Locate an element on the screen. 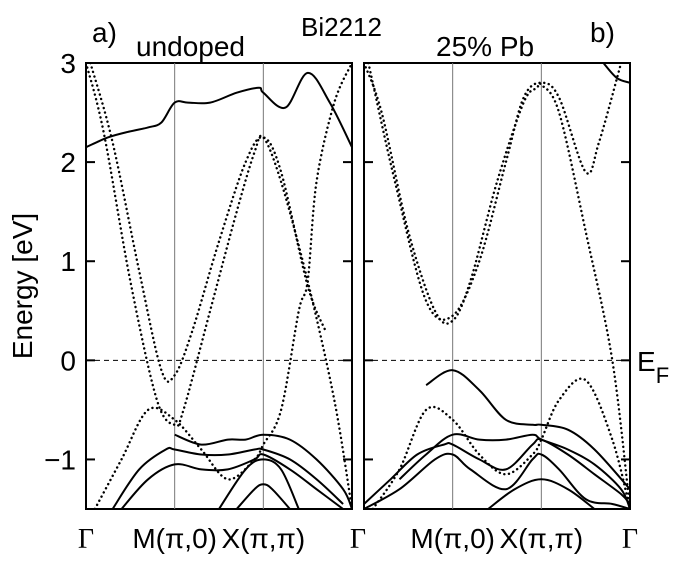 The height and width of the screenshot is (561, 681). y-tick-labels: −1 0 1 2 3 is located at coordinates (60, 261).